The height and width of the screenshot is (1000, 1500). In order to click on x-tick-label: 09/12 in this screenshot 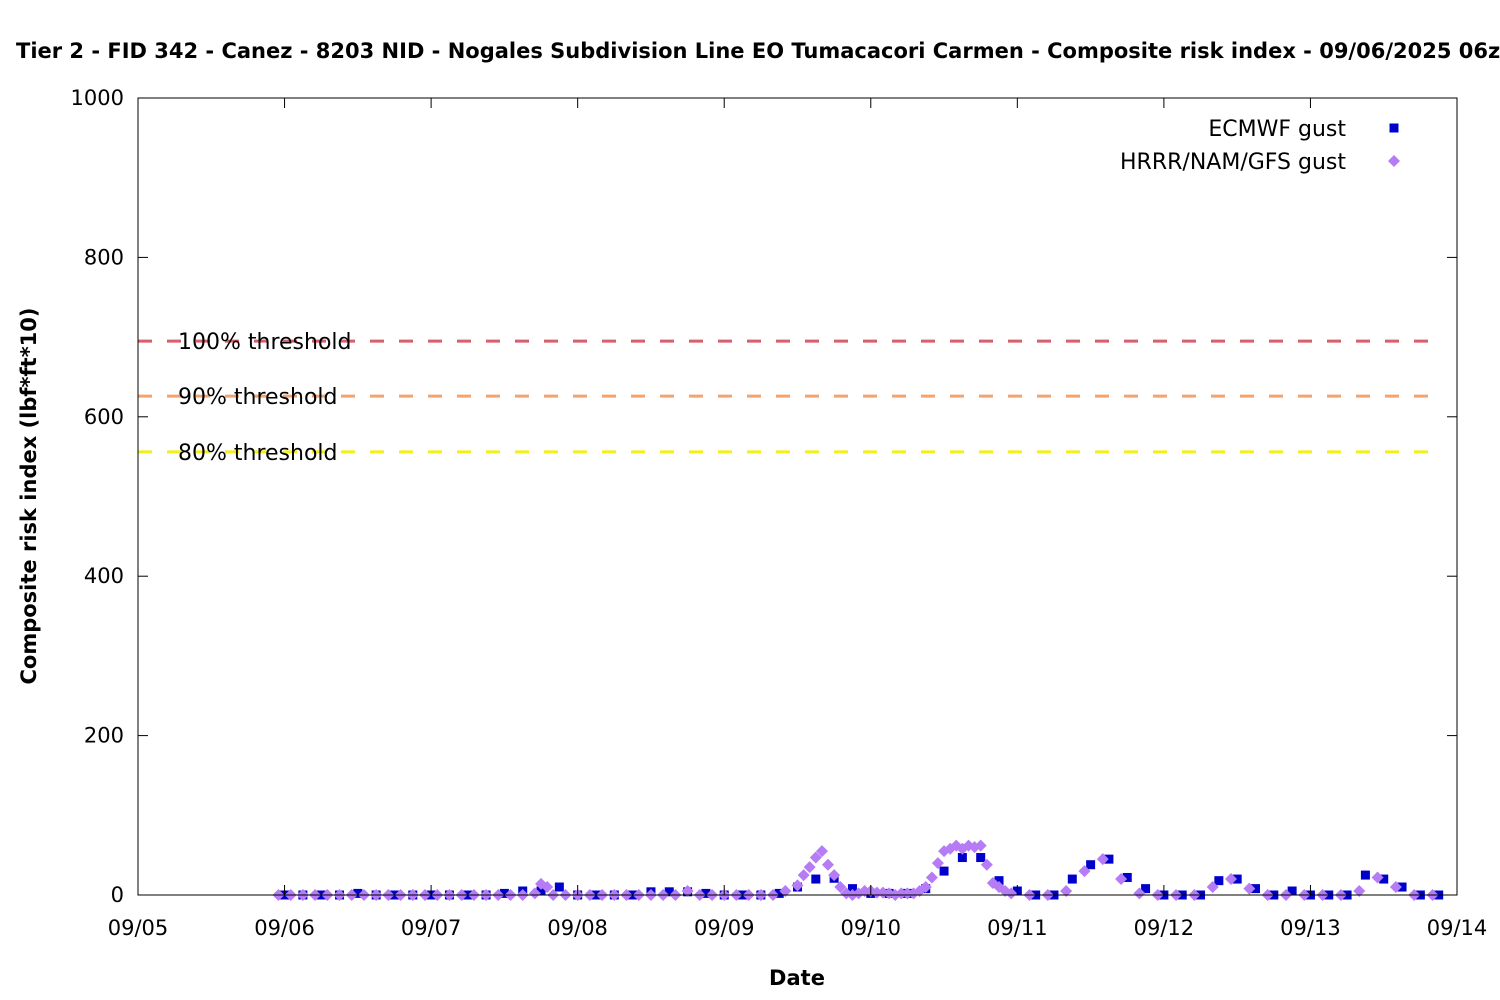, I will do `click(1164, 928)`.